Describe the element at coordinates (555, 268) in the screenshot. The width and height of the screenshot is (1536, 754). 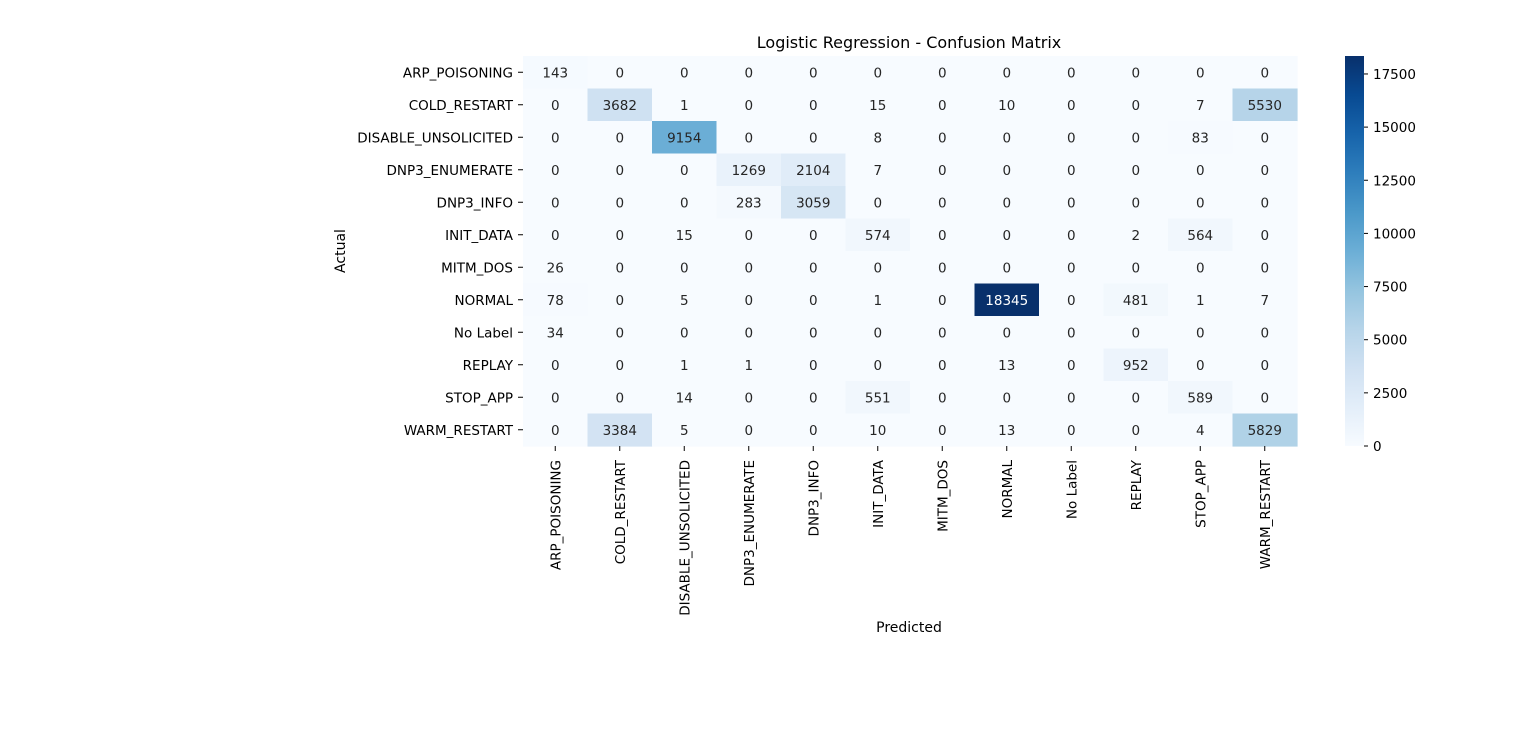
I see `cell-value: 26` at that location.